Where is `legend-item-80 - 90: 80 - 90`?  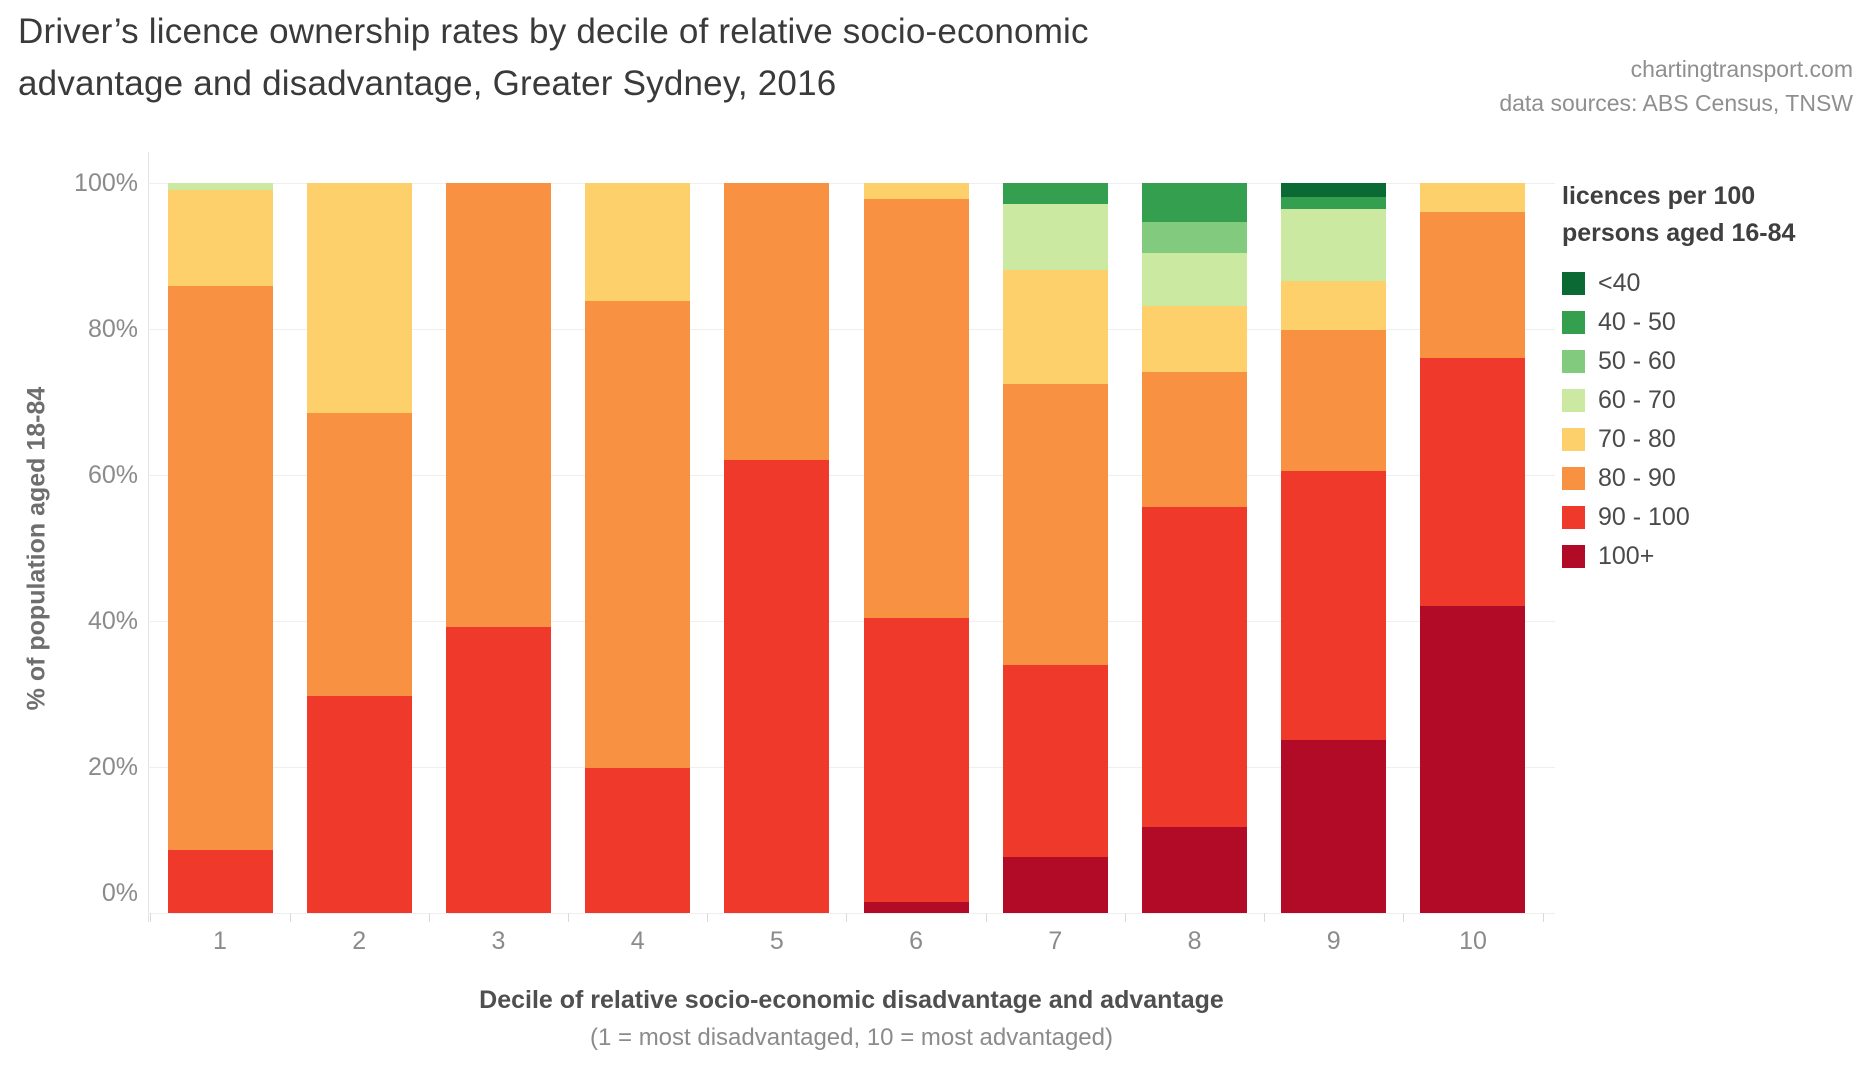 legend-item-80 - 90: 80 - 90 is located at coordinates (1712, 478).